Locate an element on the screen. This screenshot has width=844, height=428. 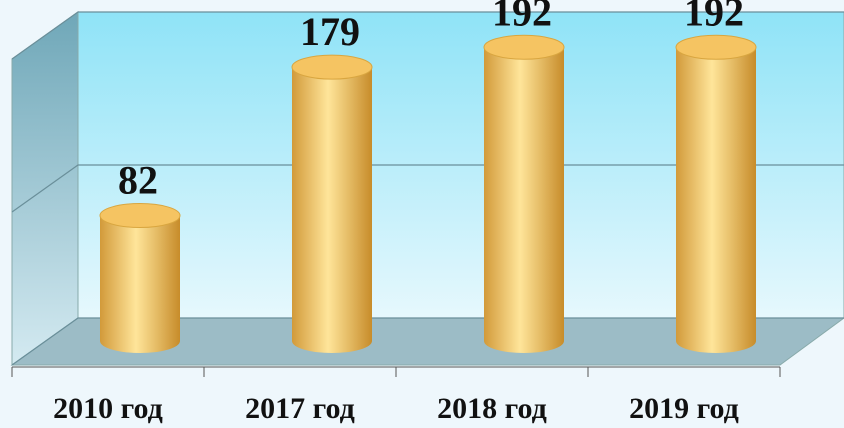
x-tick-label: 2017 год is located at coordinates (300, 408).